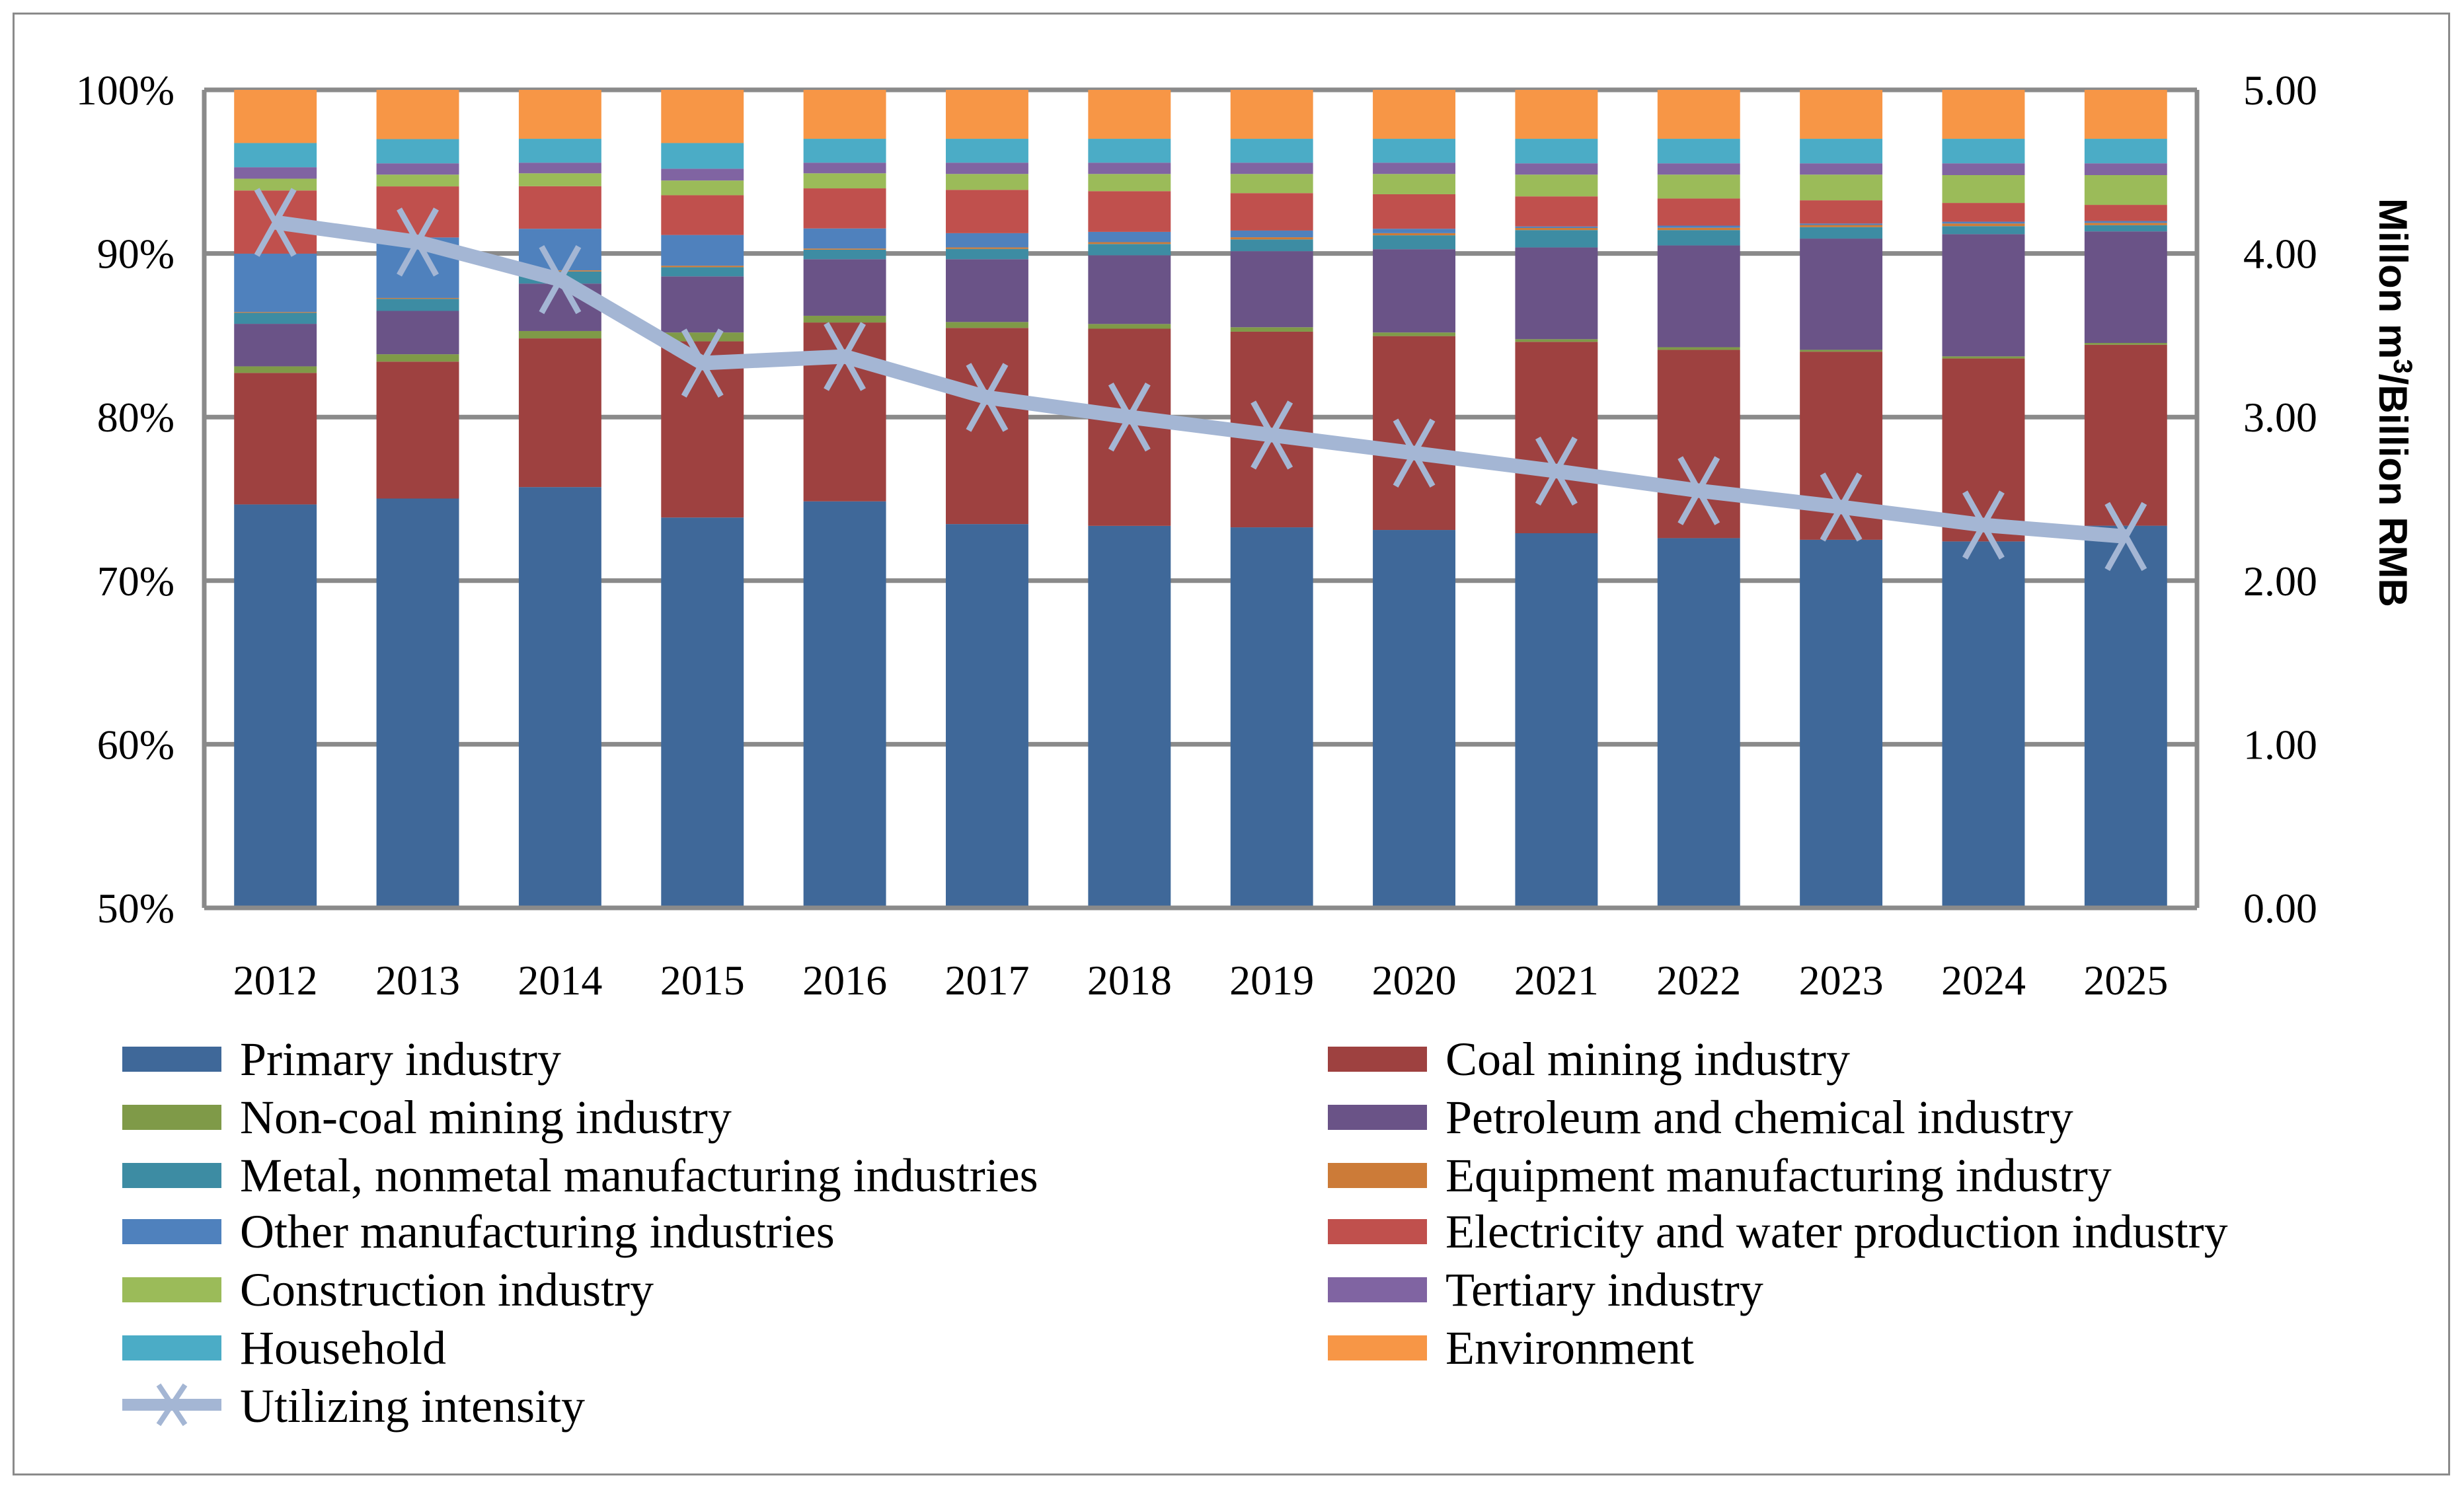 Image resolution: width=2464 pixels, height=1490 pixels. Describe the element at coordinates (2280, 90) in the screenshot. I see `right-tick-label: 5.00` at that location.